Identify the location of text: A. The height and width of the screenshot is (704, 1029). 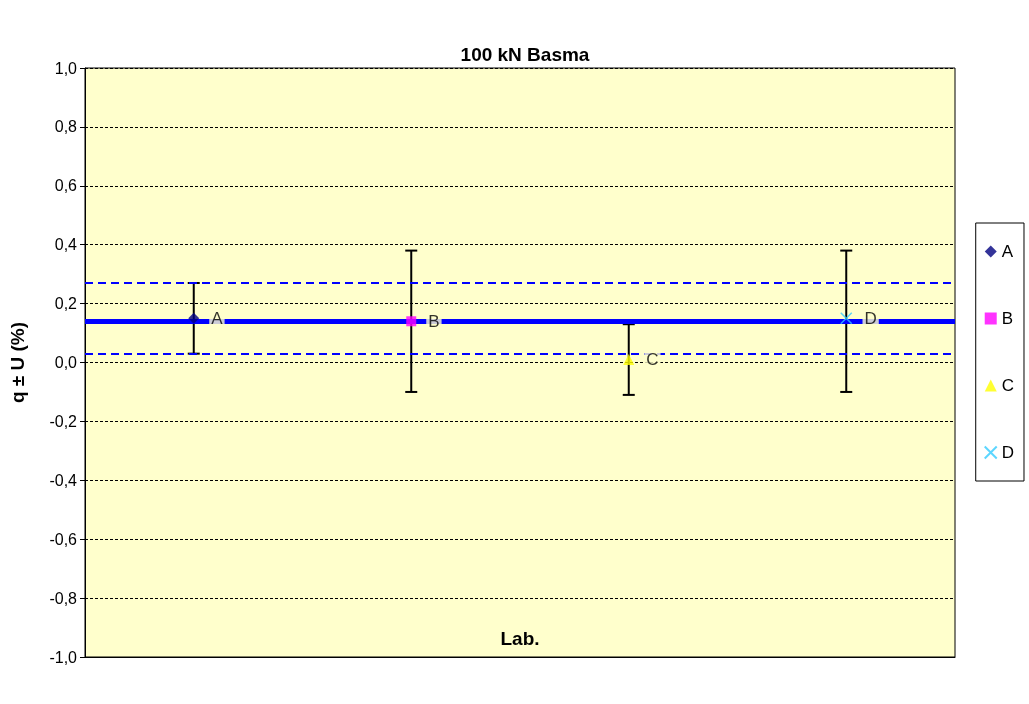
(217, 318).